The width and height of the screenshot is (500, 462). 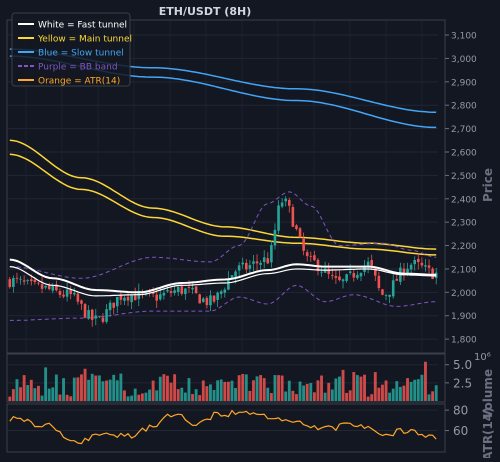 What do you see at coordinates (464, 83) in the screenshot?
I see `price-tick-label: 2,900` at bounding box center [464, 83].